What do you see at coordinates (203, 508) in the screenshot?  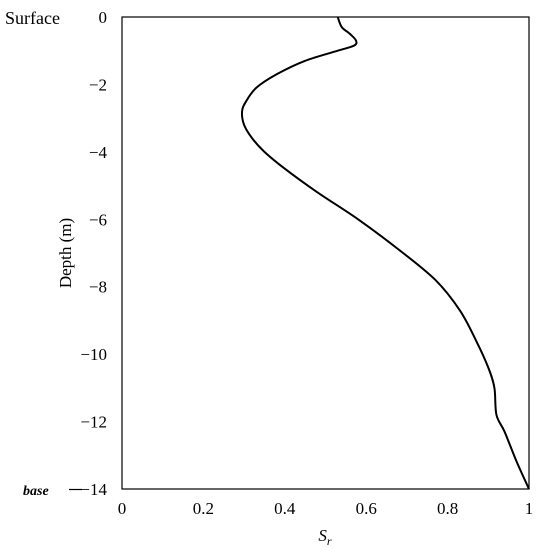 I see `x-tick-label: 0.2` at bounding box center [203, 508].